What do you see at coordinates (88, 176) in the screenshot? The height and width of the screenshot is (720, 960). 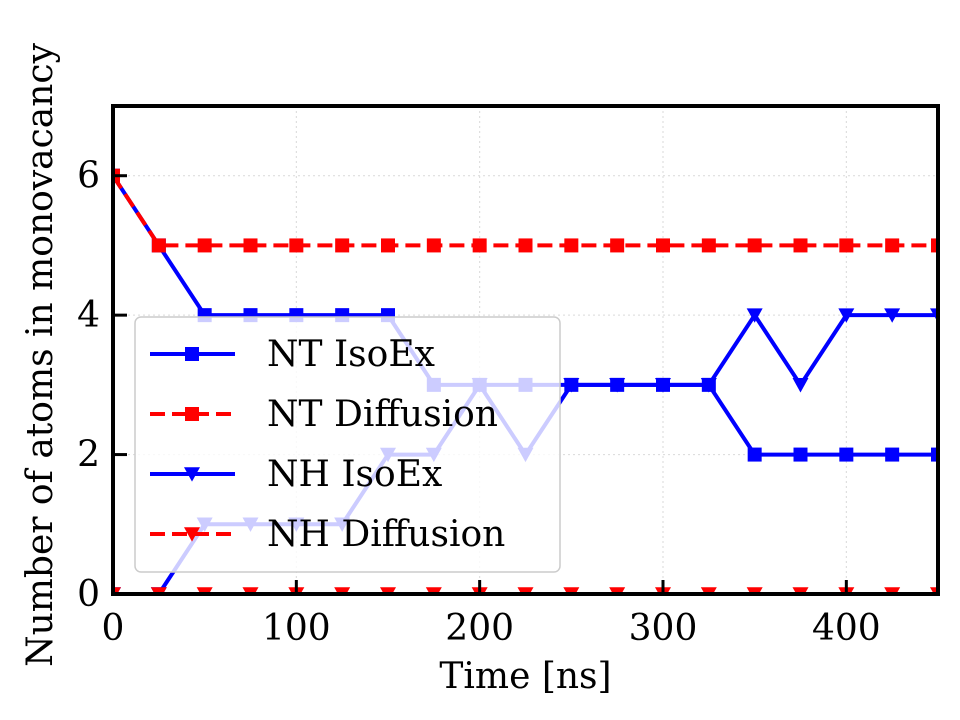 I see `y-tick-label: 6` at bounding box center [88, 176].